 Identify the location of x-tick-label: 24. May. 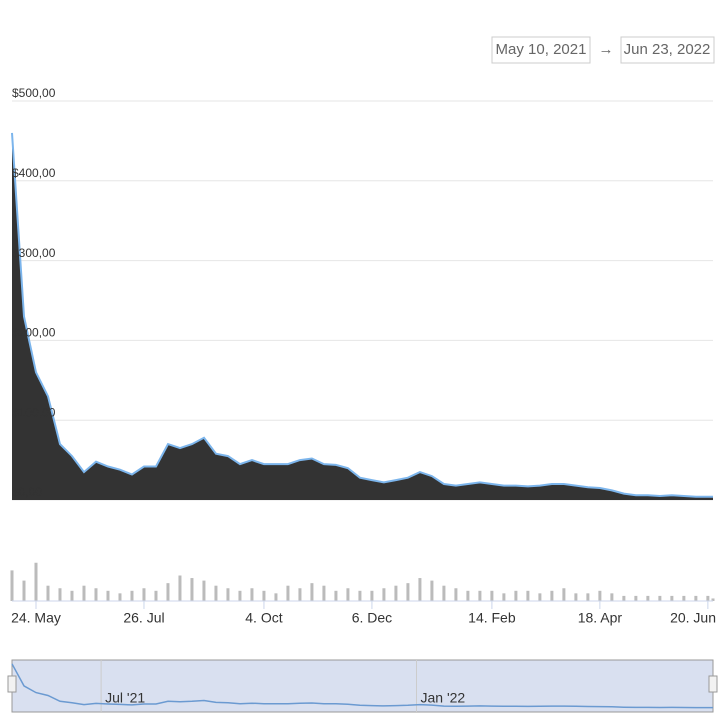
(36, 618).